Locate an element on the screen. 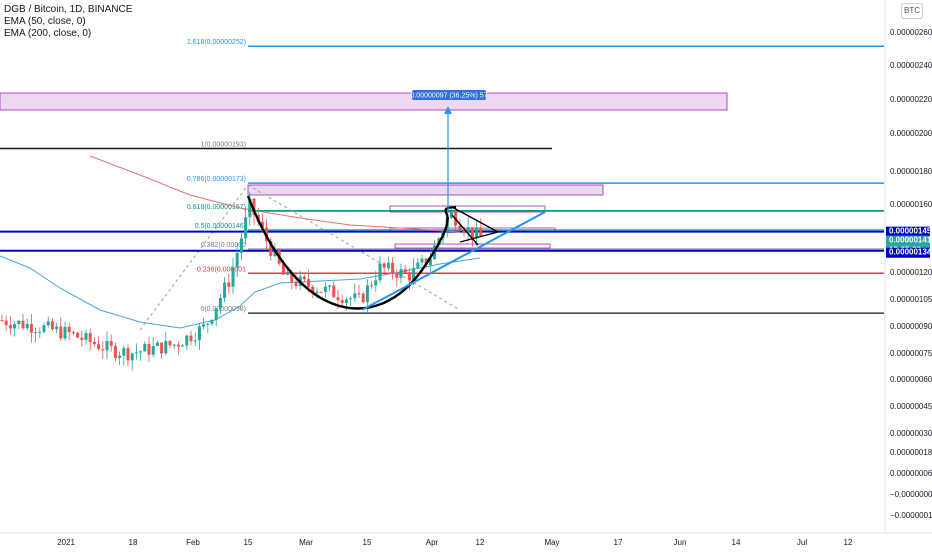 Image resolution: width=932 pixels, height=555 pixels. ema50-legend: EMA (50, close, 0) is located at coordinates (45, 21).